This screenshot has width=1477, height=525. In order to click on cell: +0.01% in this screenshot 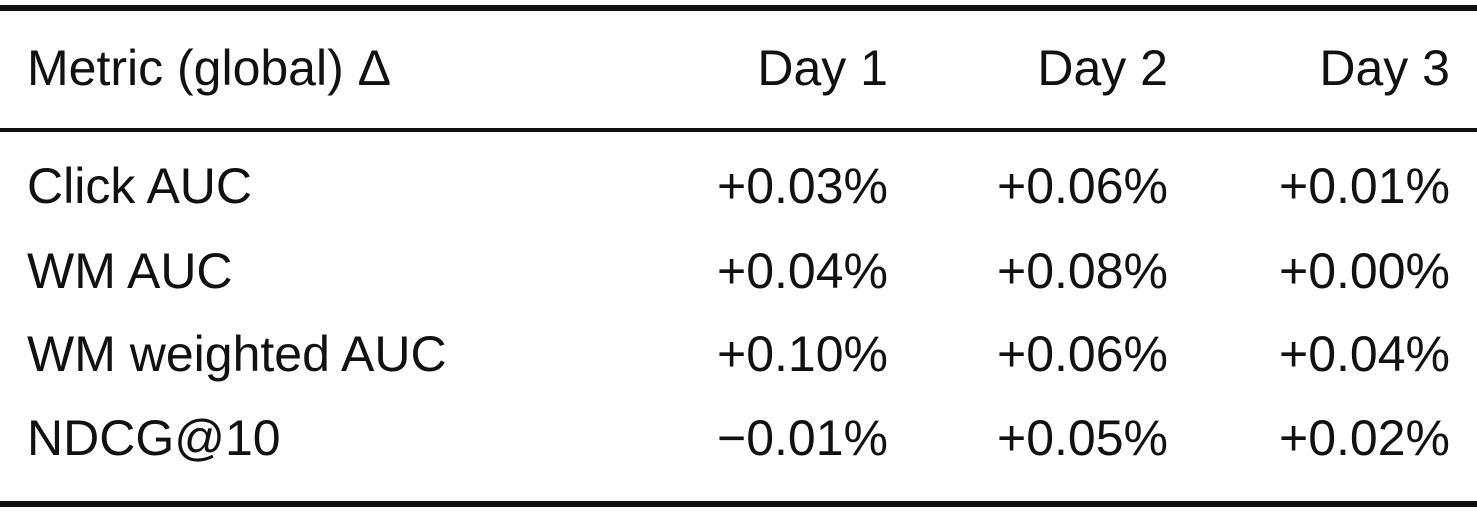, I will do `click(1364, 186)`.